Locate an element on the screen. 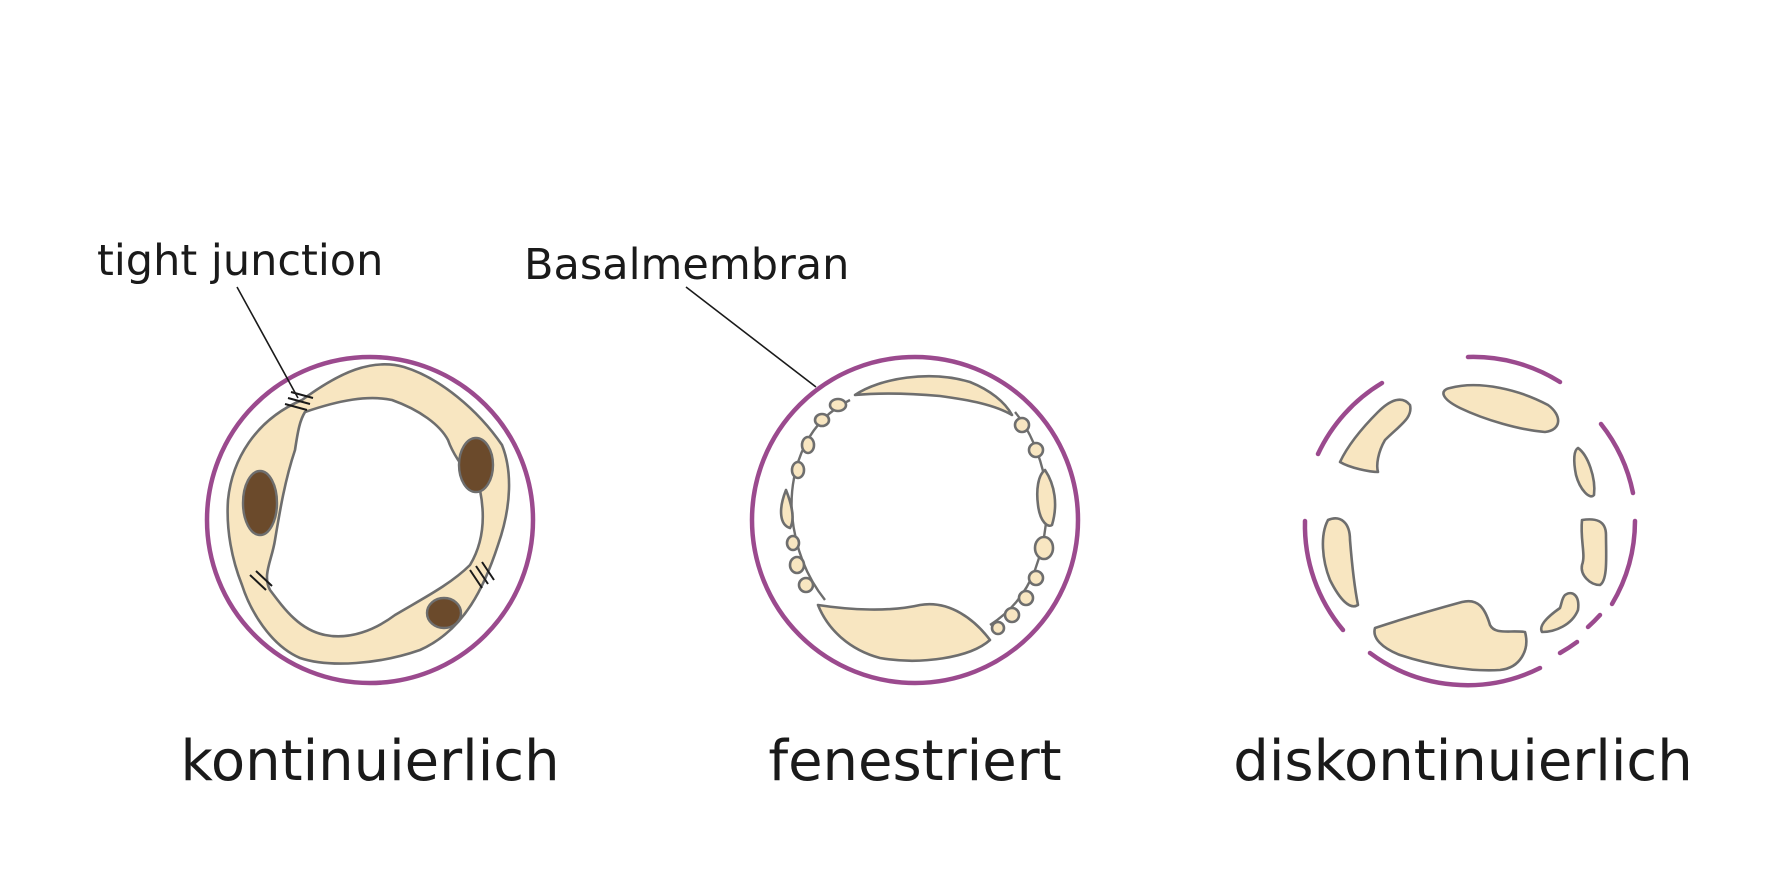 The height and width of the screenshot is (887, 1773). tight-junction-leader-line is located at coordinates (267, 342).